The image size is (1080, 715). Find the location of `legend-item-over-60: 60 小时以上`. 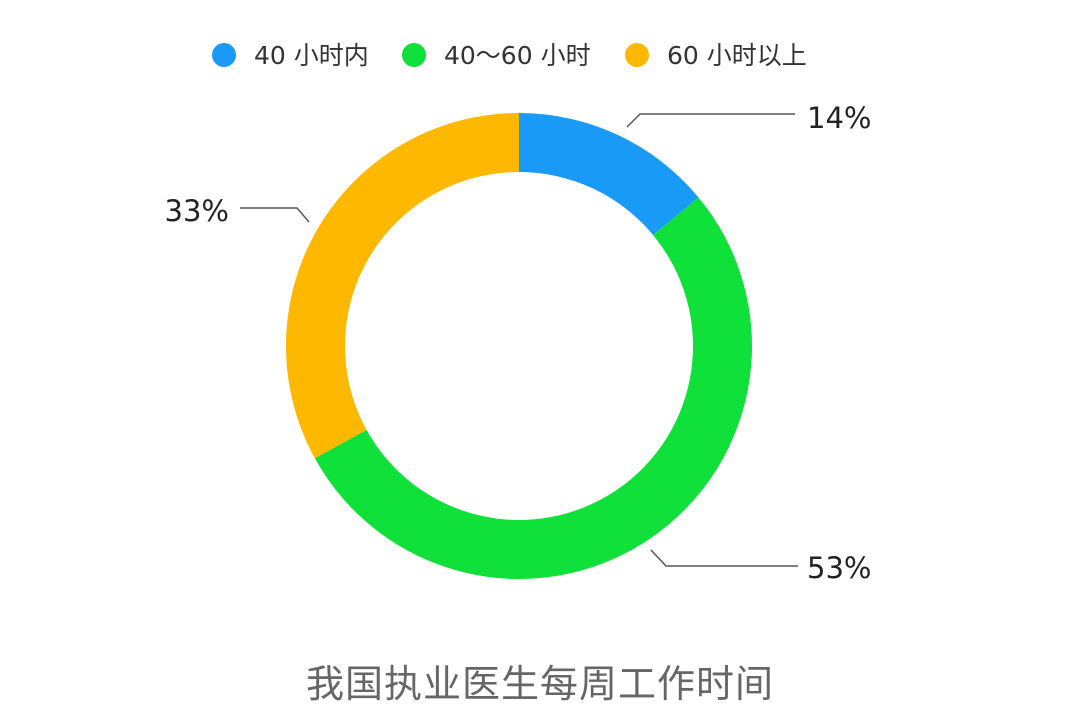

legend-item-over-60: 60 小时以上 is located at coordinates (716, 55).